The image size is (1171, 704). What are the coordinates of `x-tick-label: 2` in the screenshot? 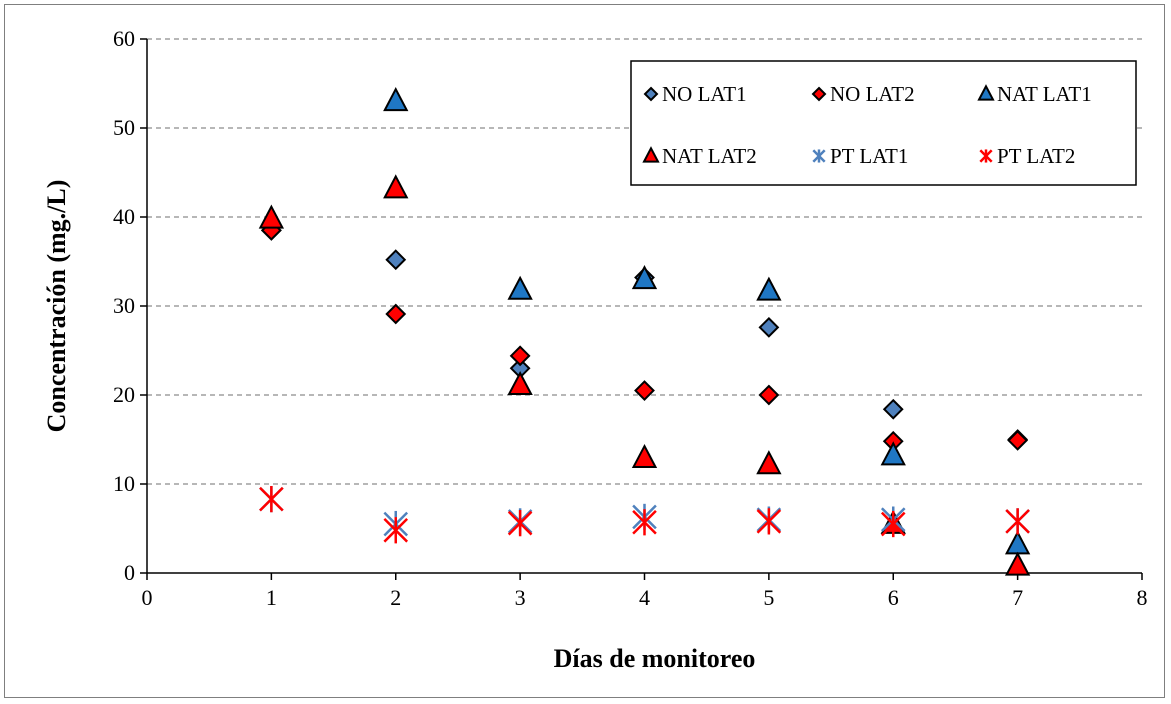 It's located at (395, 597).